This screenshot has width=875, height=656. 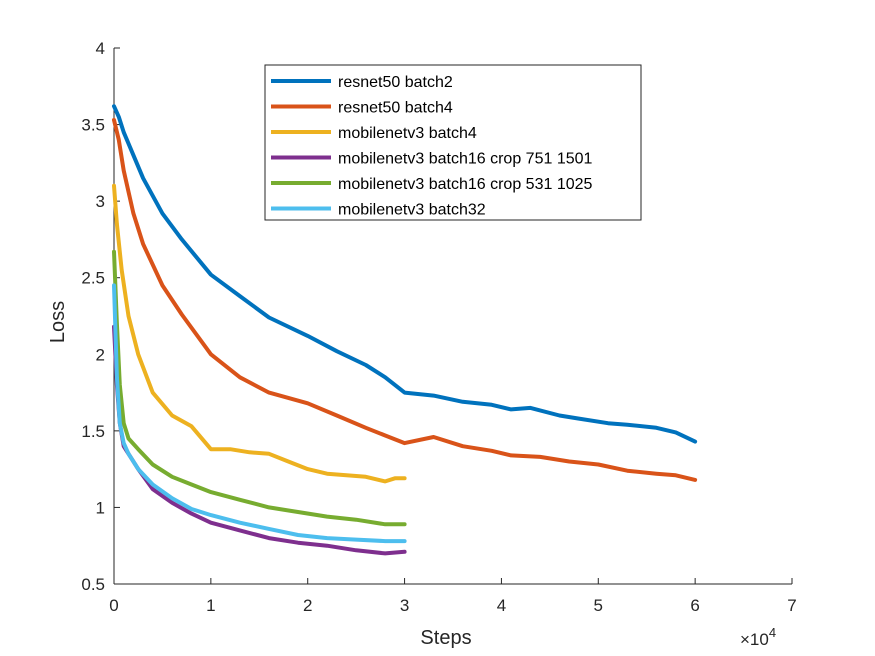 I want to click on legend-label: mobilenetv3 batch32, so click(x=412, y=210).